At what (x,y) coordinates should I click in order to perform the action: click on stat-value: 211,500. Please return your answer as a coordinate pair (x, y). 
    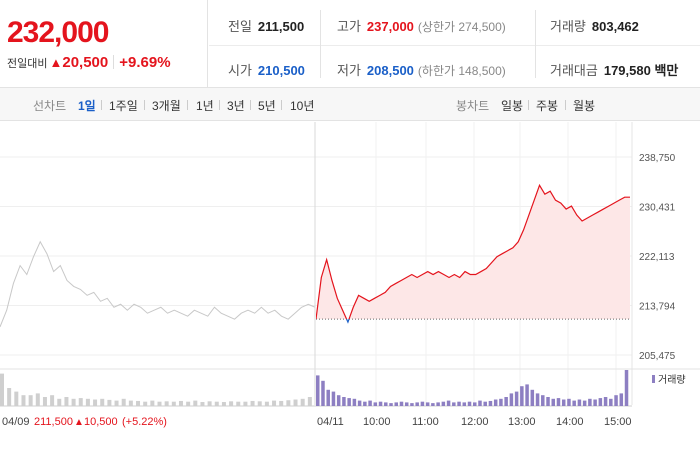
    Looking at the image, I should click on (281, 26).